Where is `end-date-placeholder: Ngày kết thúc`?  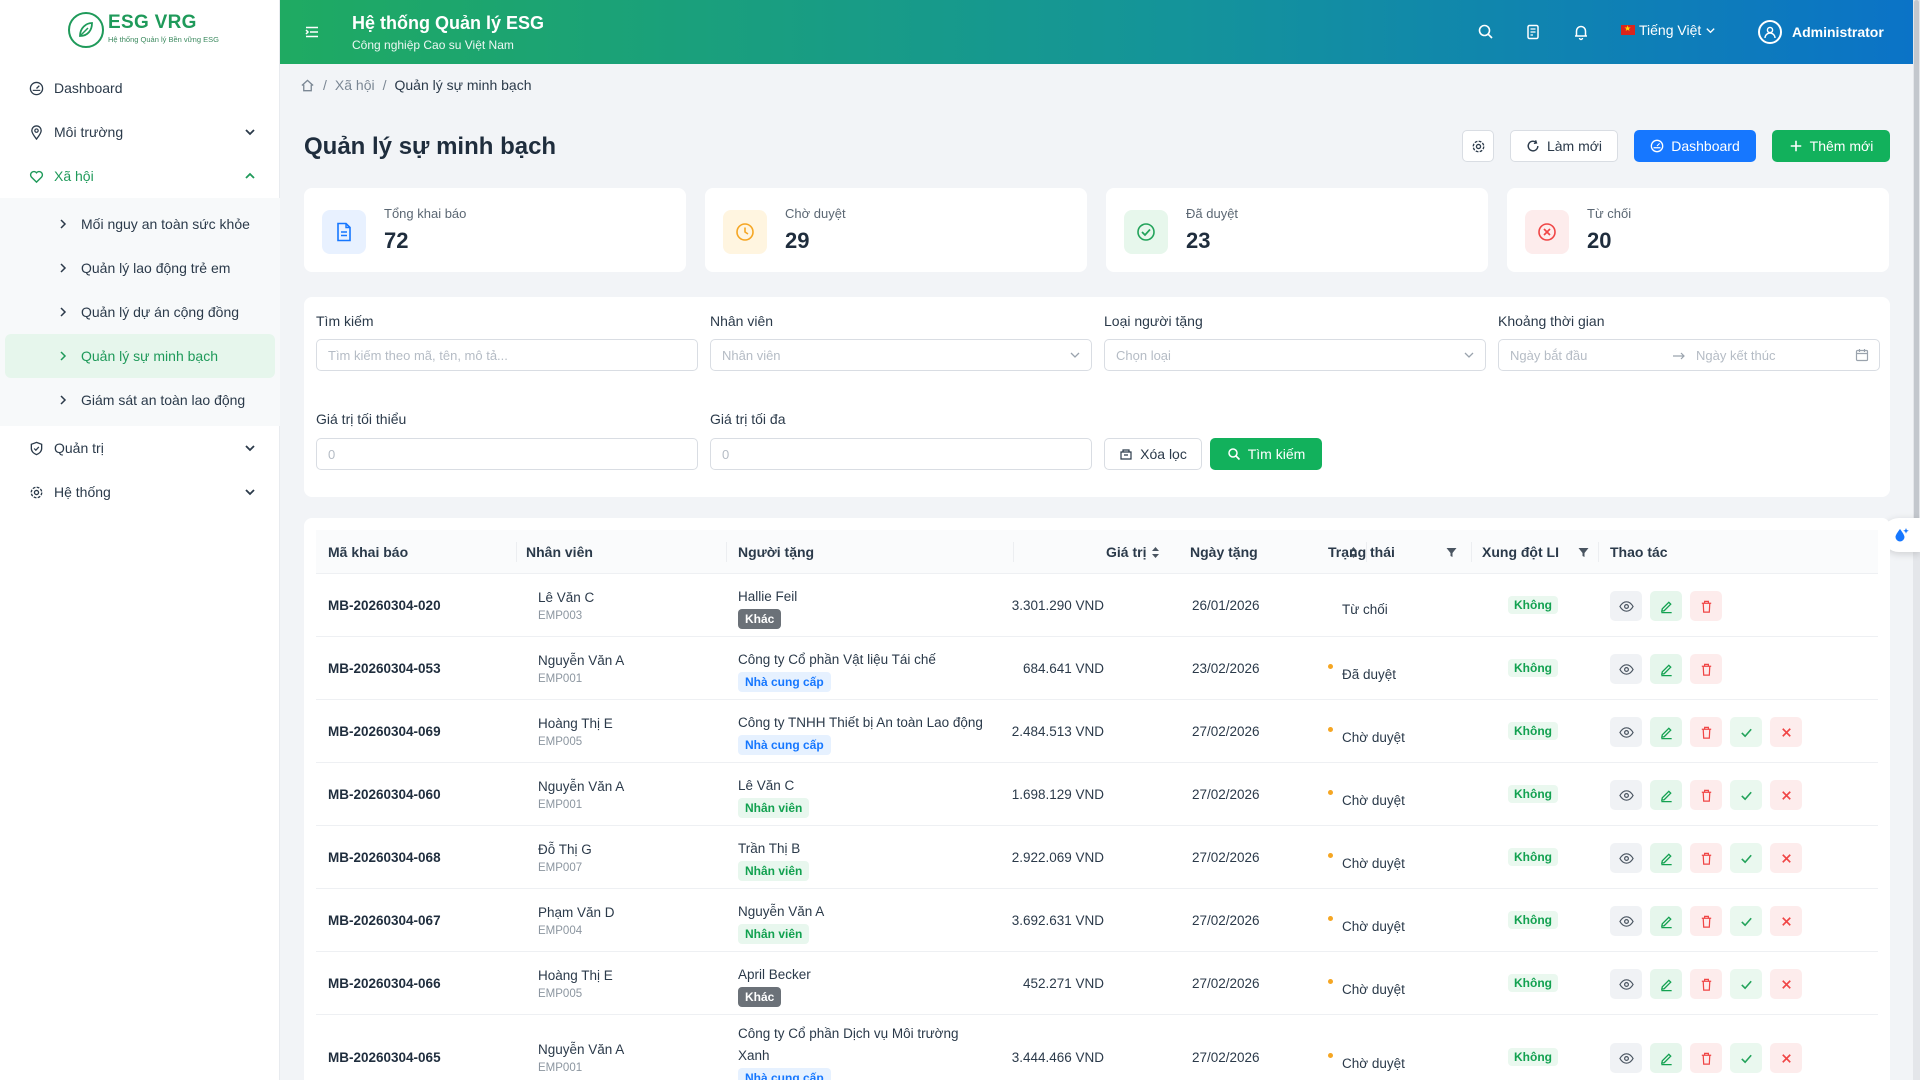 end-date-placeholder: Ngày kết thúc is located at coordinates (1736, 355).